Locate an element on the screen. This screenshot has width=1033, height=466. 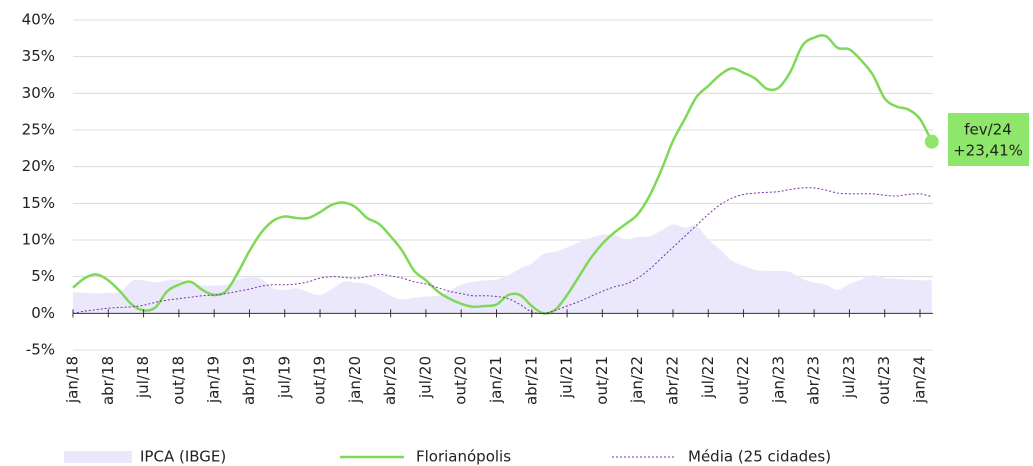
y-tick-label: 35% is located at coordinates (38, 56).